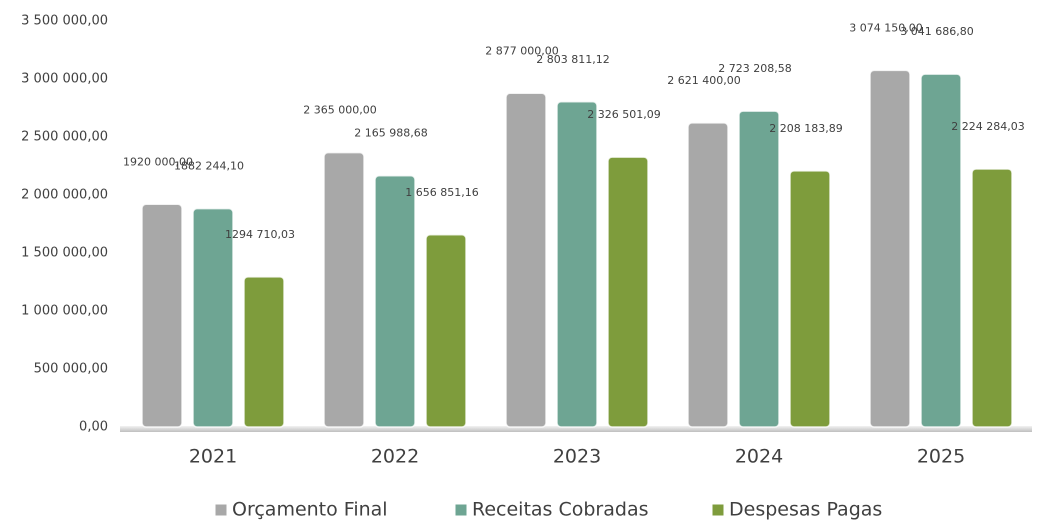 This screenshot has width=1046, height=521. Describe the element at coordinates (395, 457) in the screenshot. I see `x-tick-label: 2022` at that location.